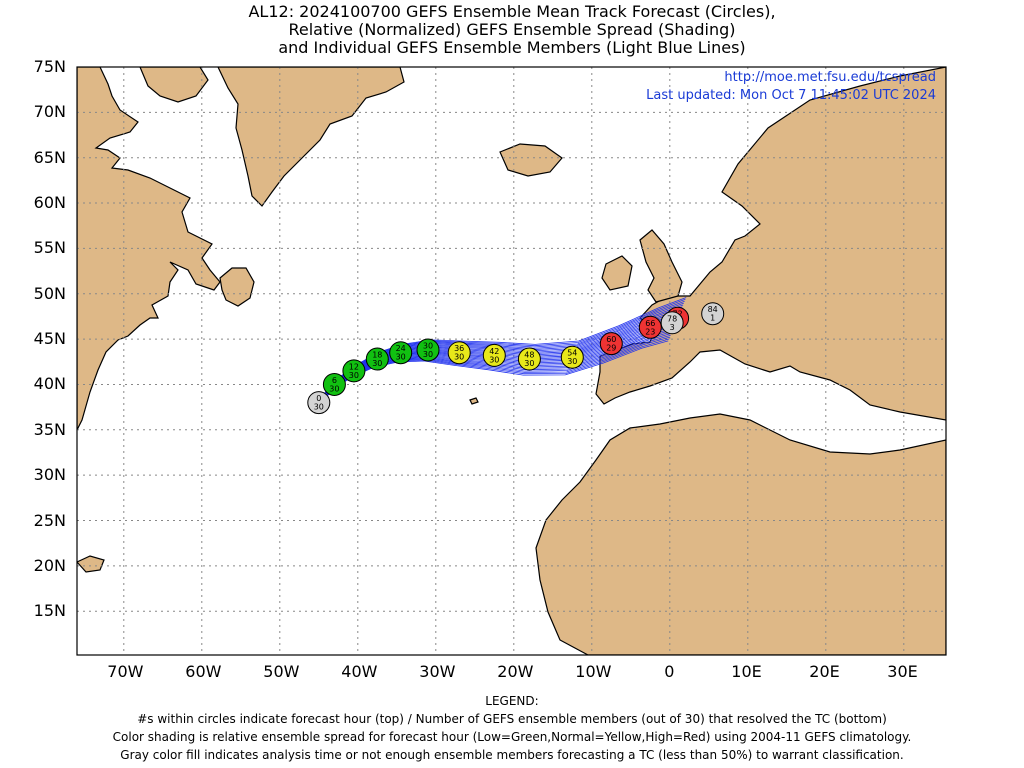  I want to click on newfoundland, so click(237, 287).